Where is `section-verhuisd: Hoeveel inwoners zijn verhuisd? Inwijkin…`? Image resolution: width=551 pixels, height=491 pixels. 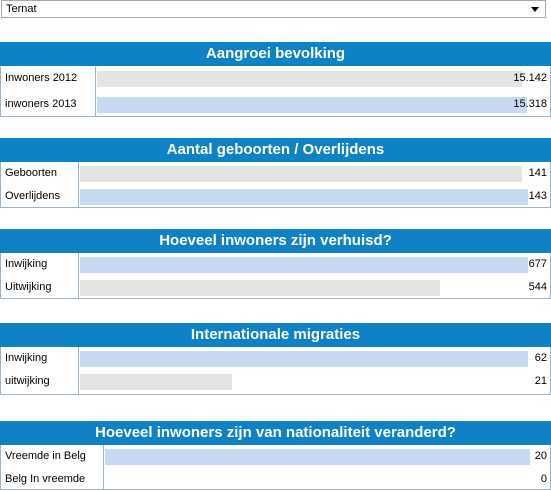
section-verhuisd: Hoeveel inwoners zijn verhuisd? Inwijkin… is located at coordinates (275, 264).